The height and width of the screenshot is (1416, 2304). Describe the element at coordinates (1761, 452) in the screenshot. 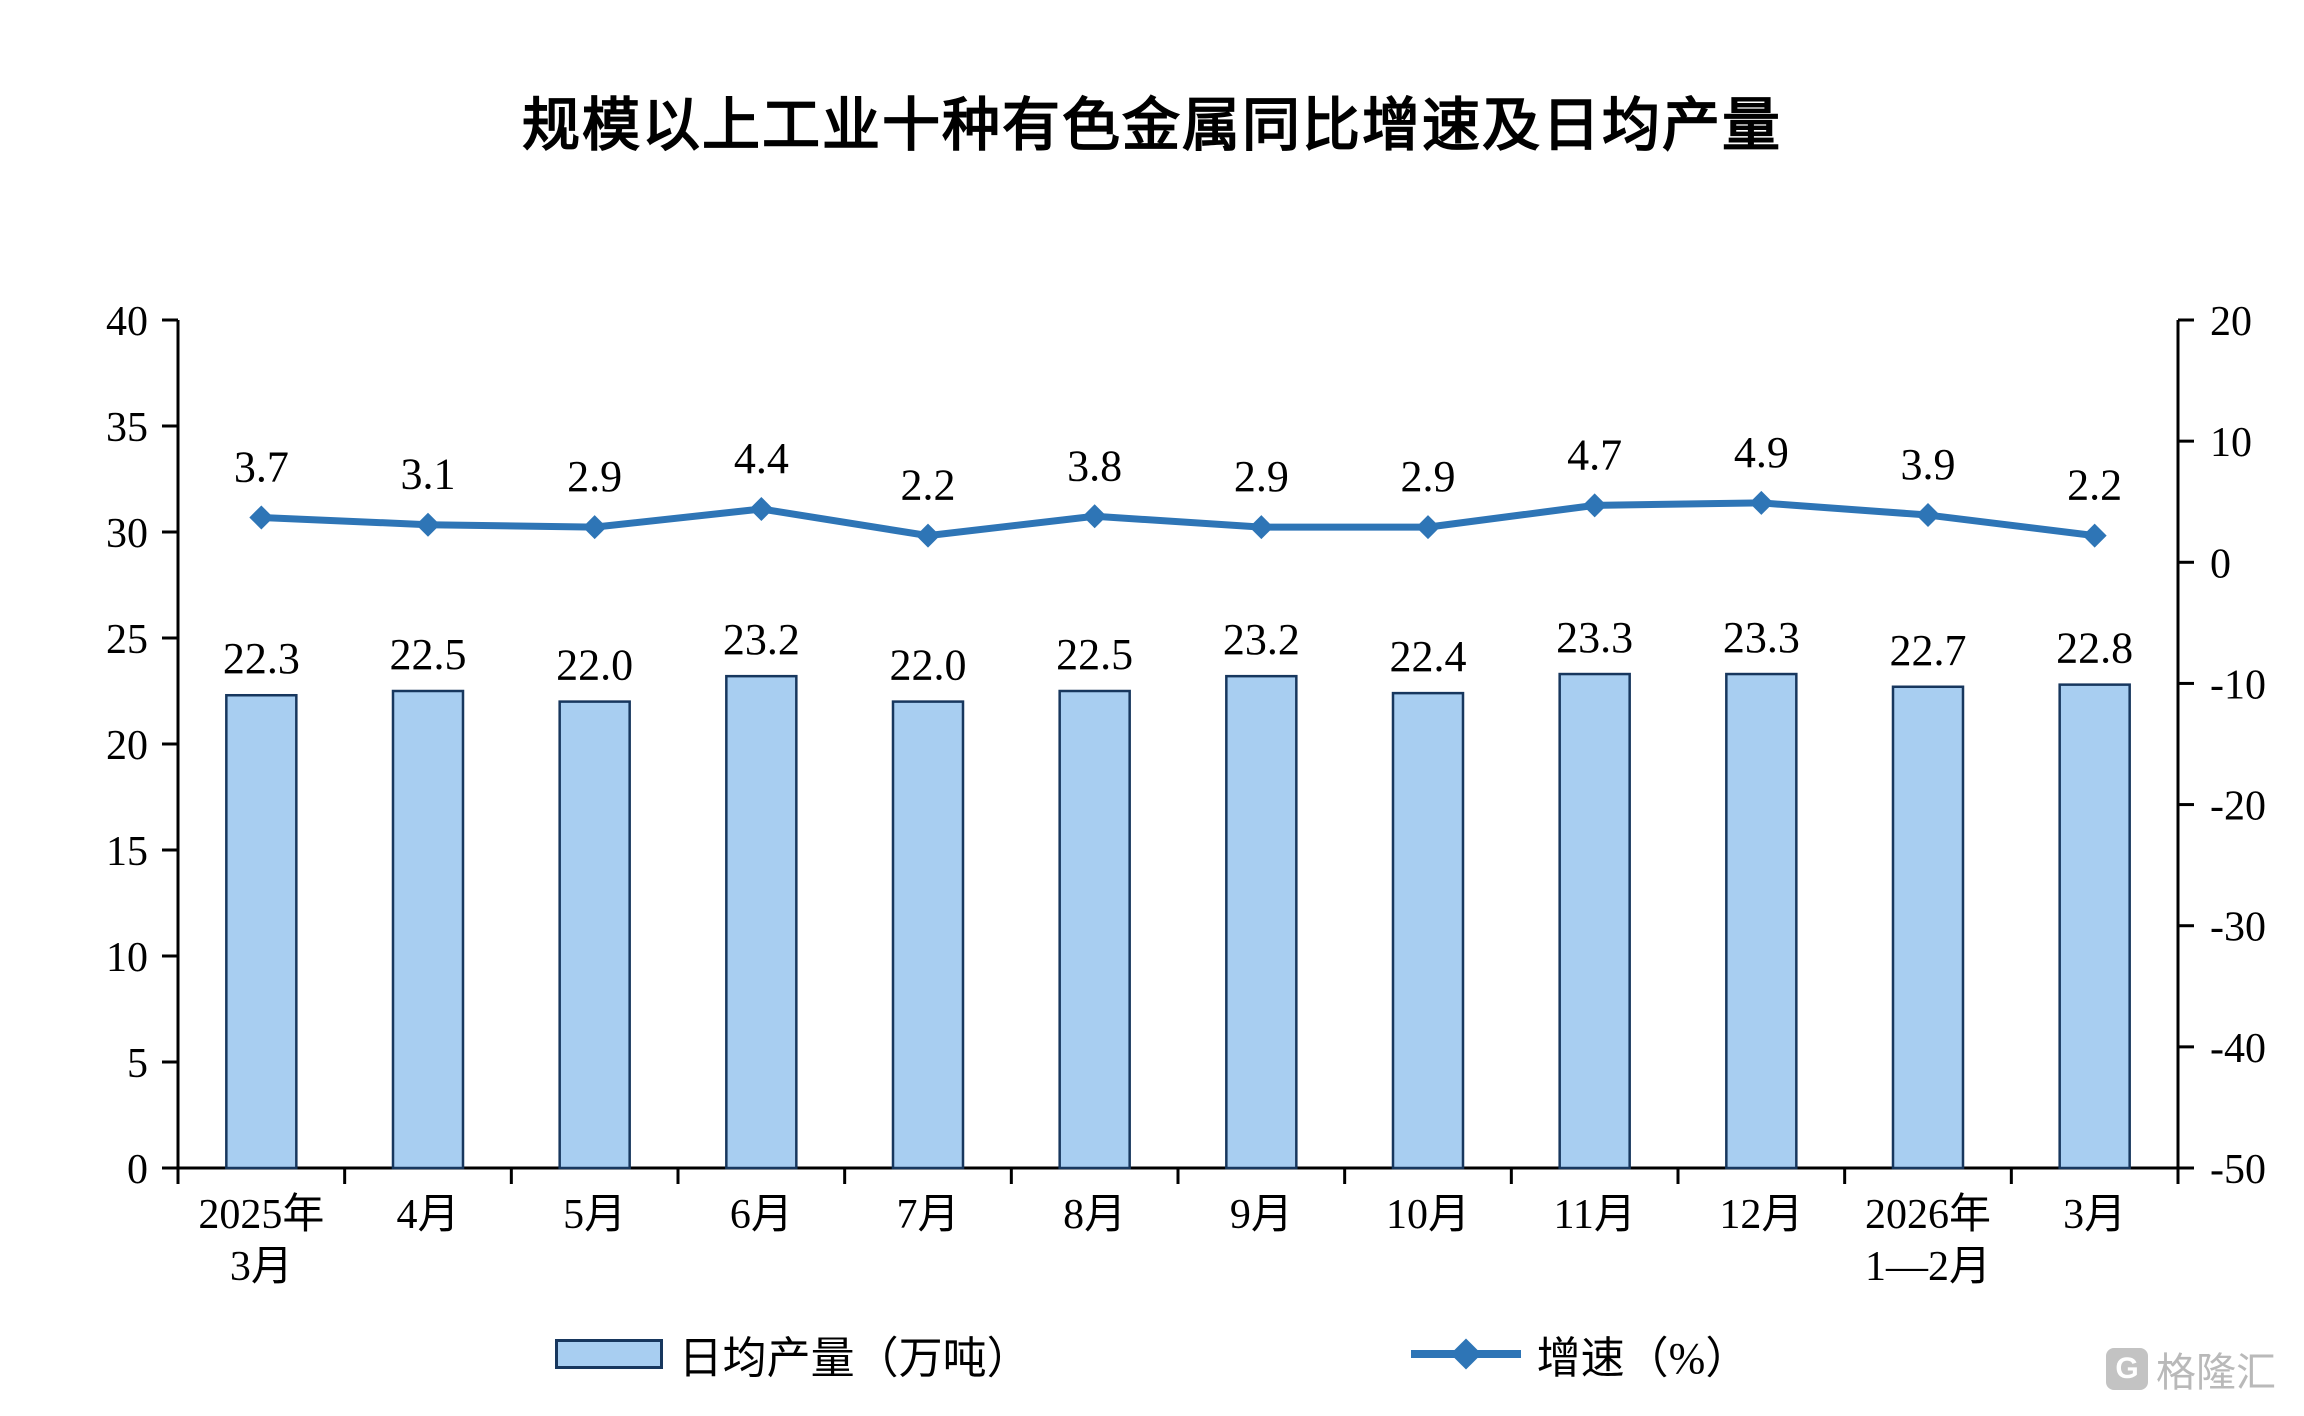

I see `line-value-label: 4.9` at that location.